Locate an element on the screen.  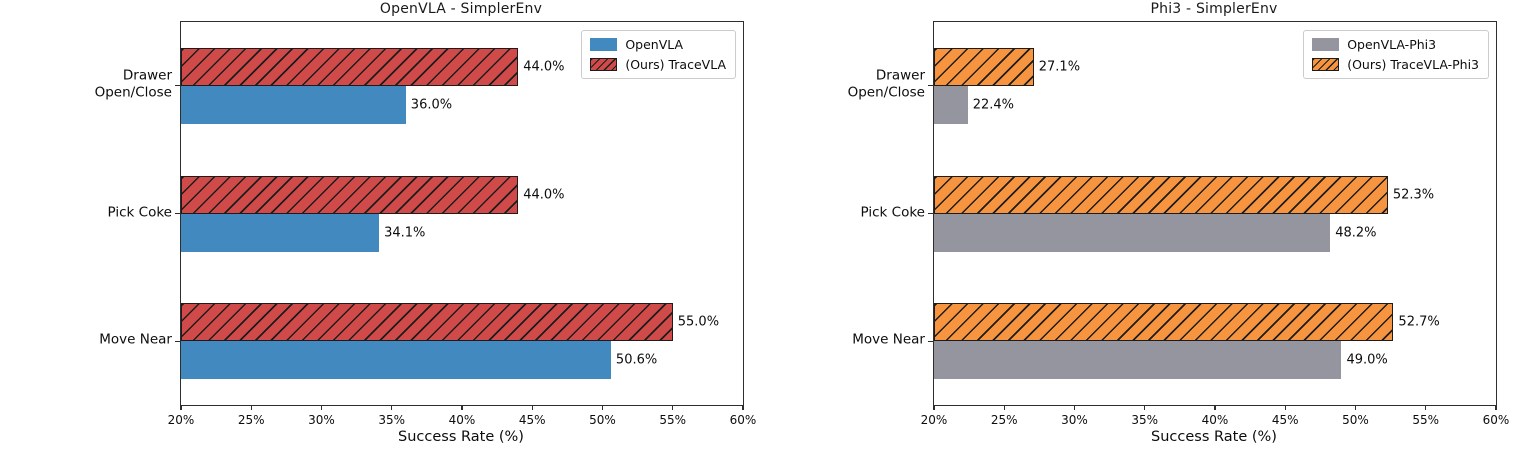
legend-item: OpenVLA is located at coordinates (658, 44).